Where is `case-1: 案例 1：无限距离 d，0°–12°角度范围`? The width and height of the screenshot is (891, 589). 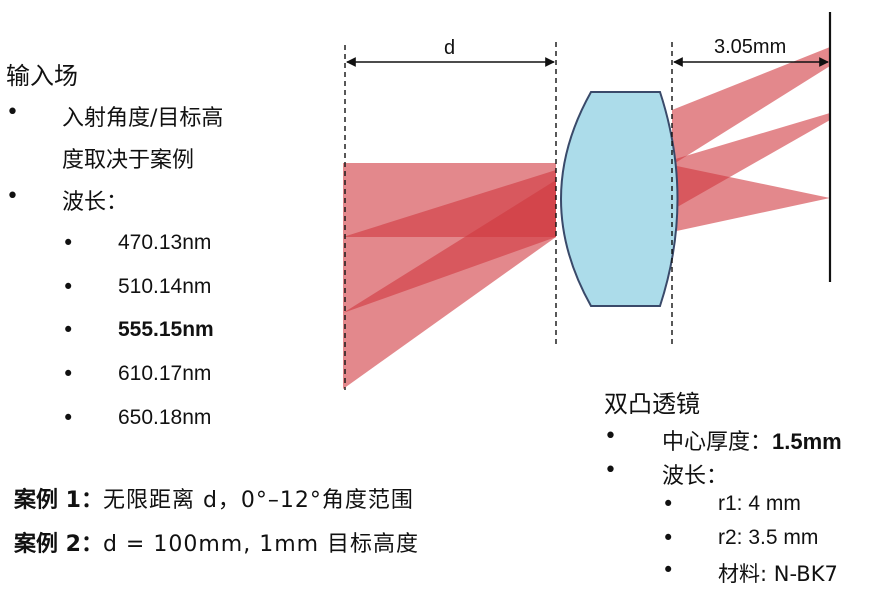
case-1: 案例 1：无限距离 d，0°–12°角度范围 is located at coordinates (214, 498).